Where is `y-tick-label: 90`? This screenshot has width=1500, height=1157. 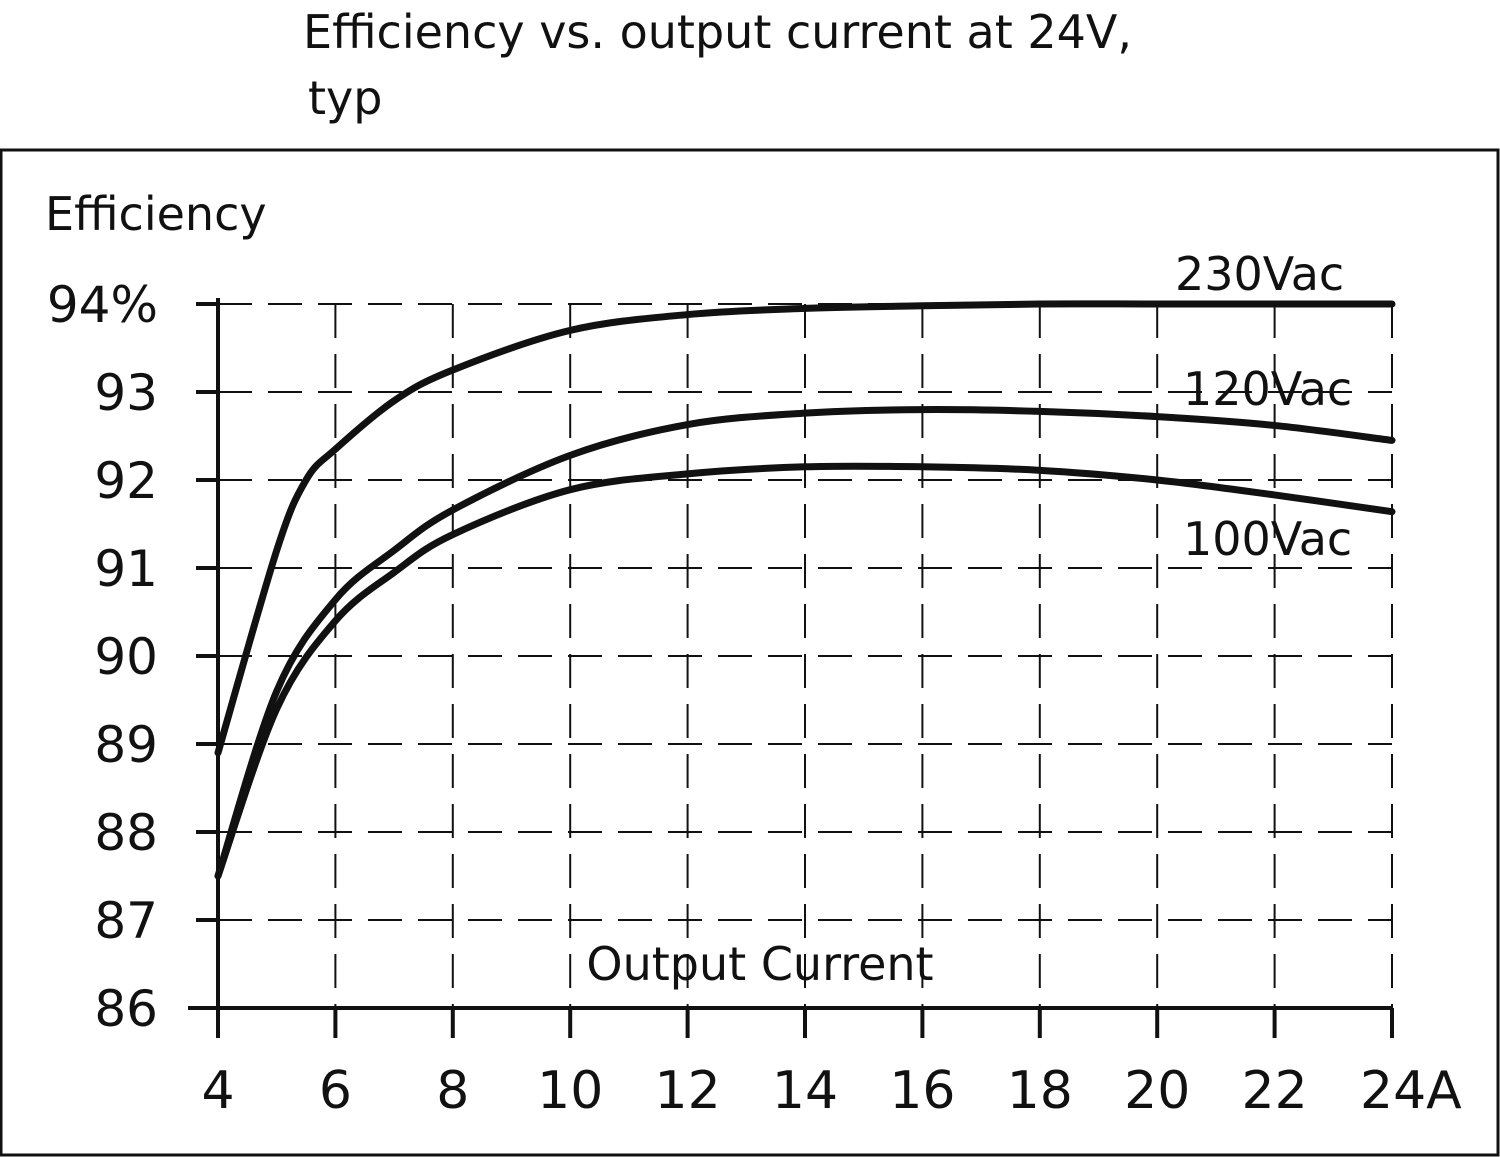 y-tick-label: 90 is located at coordinates (126, 657).